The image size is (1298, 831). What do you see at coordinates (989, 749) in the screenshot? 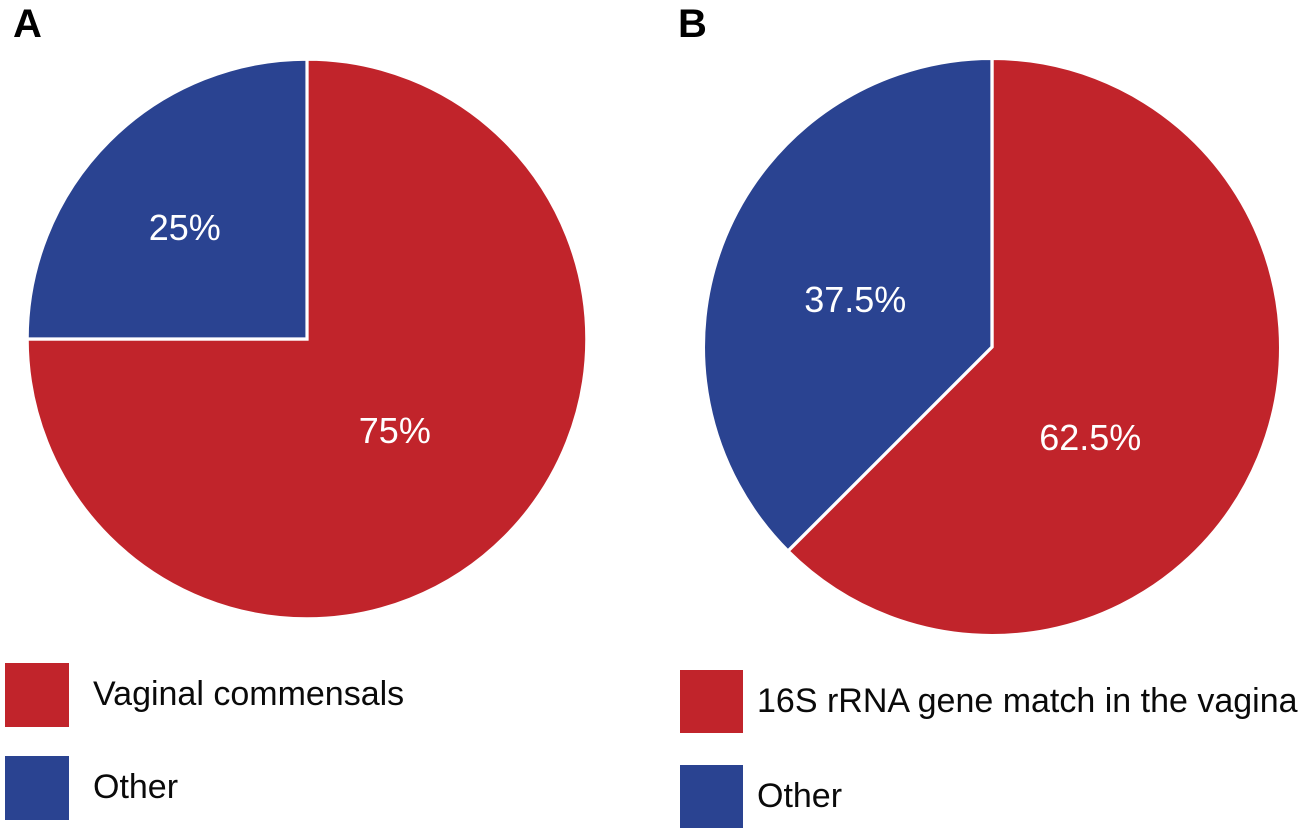
I see `legend-b: 16S rRNA gene match in the vagina Other` at bounding box center [989, 749].